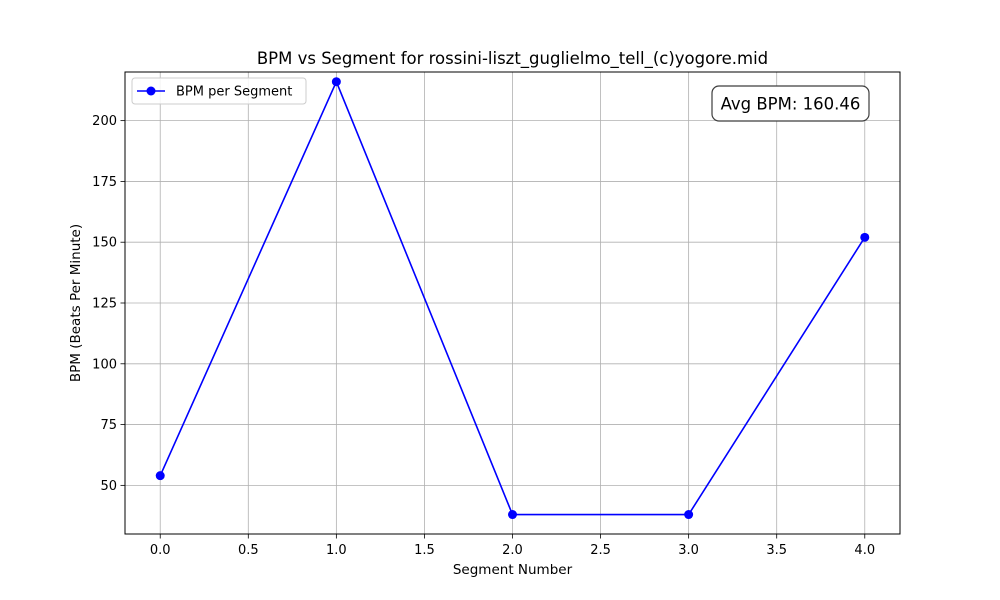 This screenshot has height=600, width=1000. I want to click on y-tick-label: 200, so click(104, 121).